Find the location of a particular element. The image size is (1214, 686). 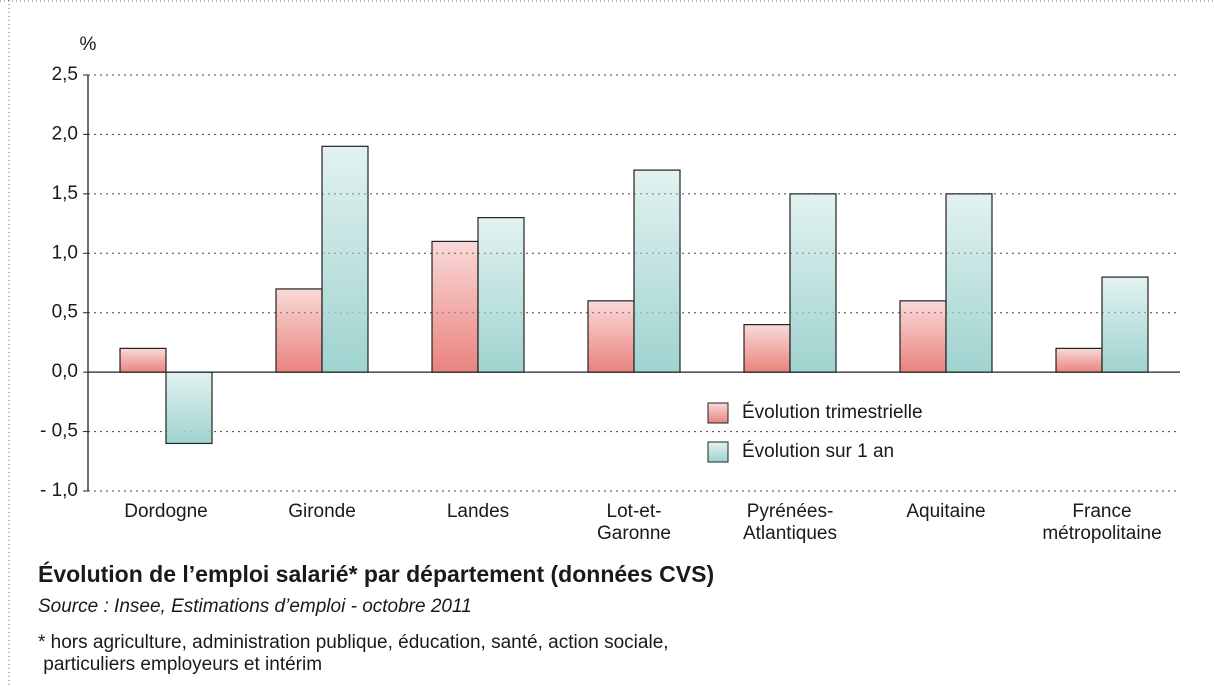

y-tick-label: 0,0 is located at coordinates (65, 371).